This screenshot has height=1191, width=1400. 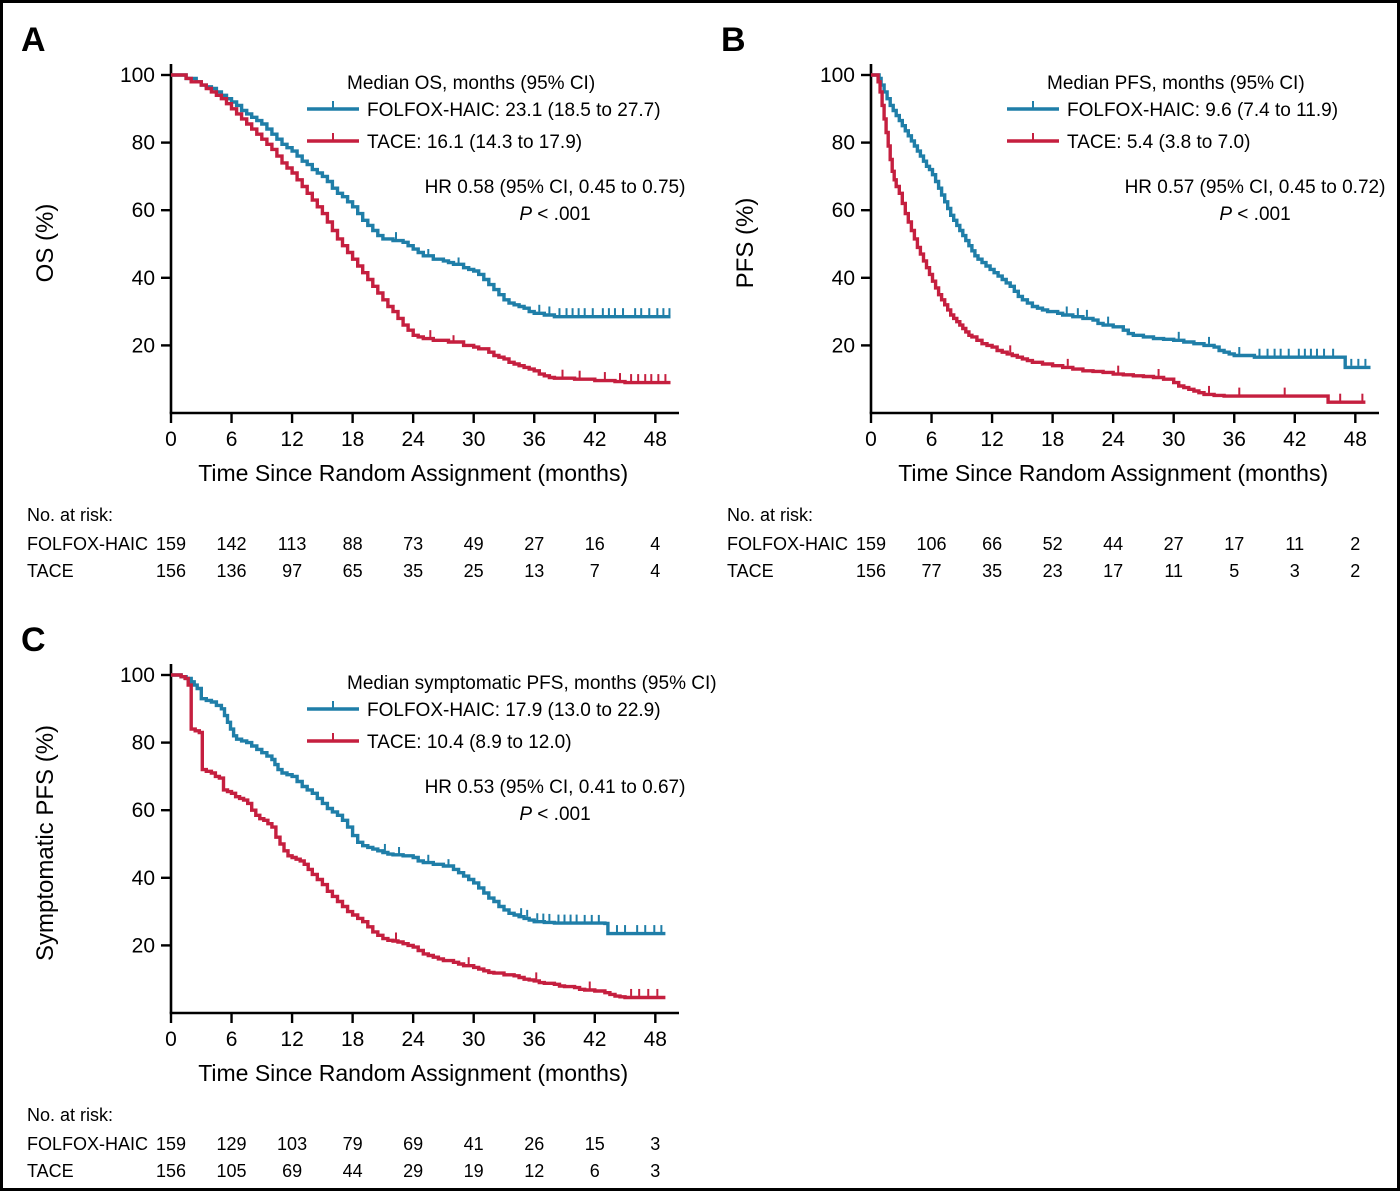 I want to click on risk-count: 23, so click(x=1053, y=571).